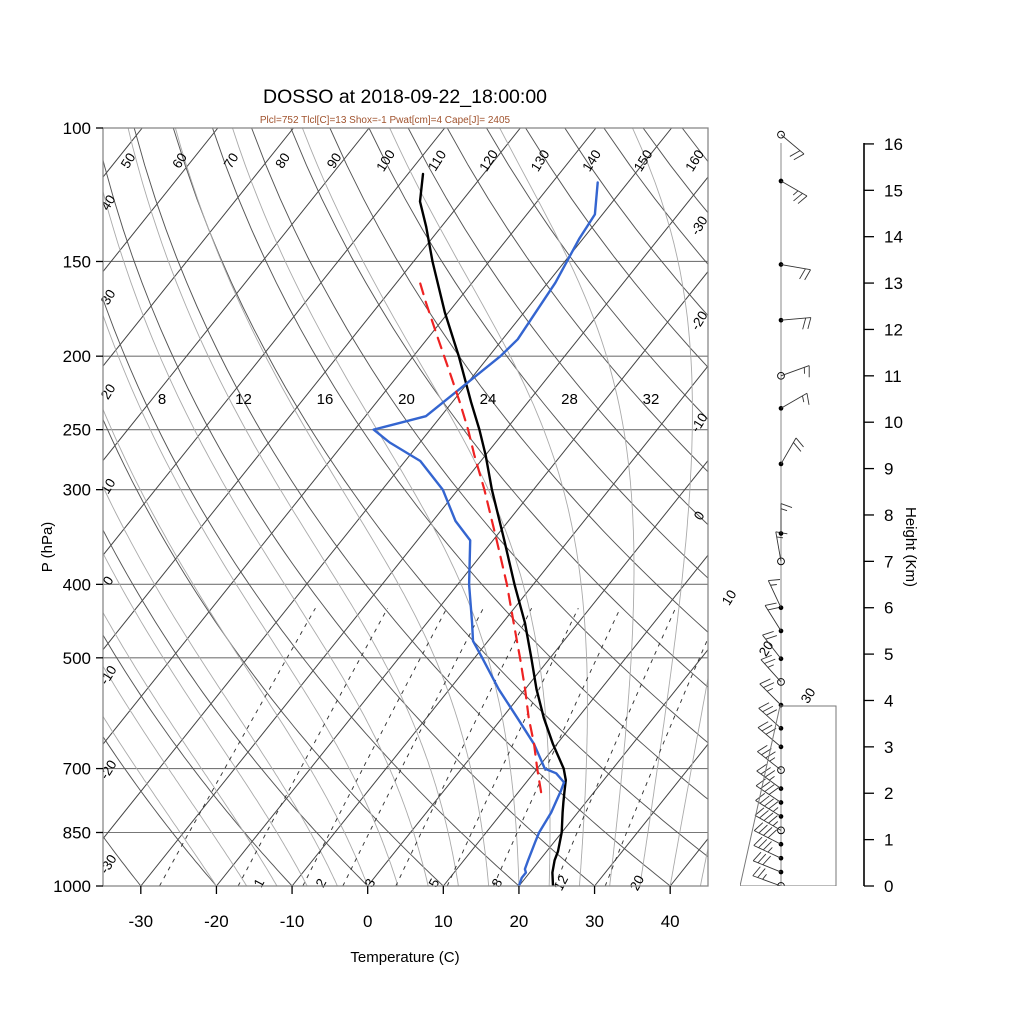 The height and width of the screenshot is (1024, 1024). I want to click on dry-adiabat-top-label: 90, so click(334, 160).